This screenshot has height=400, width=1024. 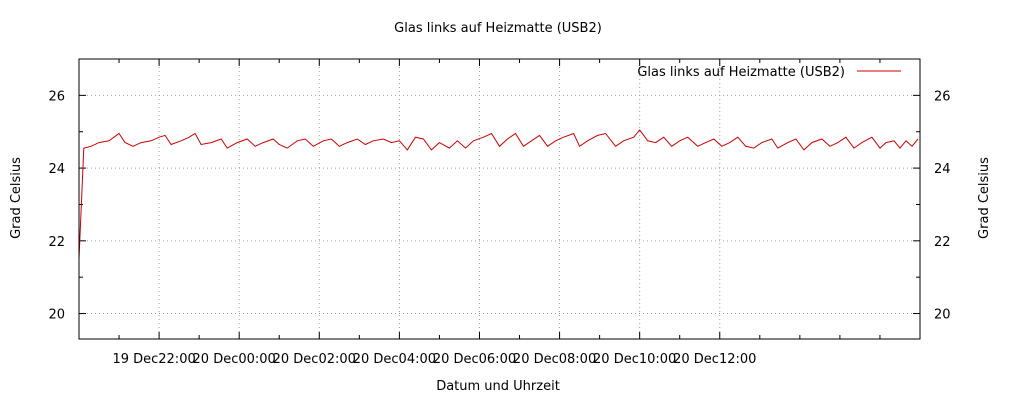 I want to click on y-tick-label: 20, so click(x=56, y=315).